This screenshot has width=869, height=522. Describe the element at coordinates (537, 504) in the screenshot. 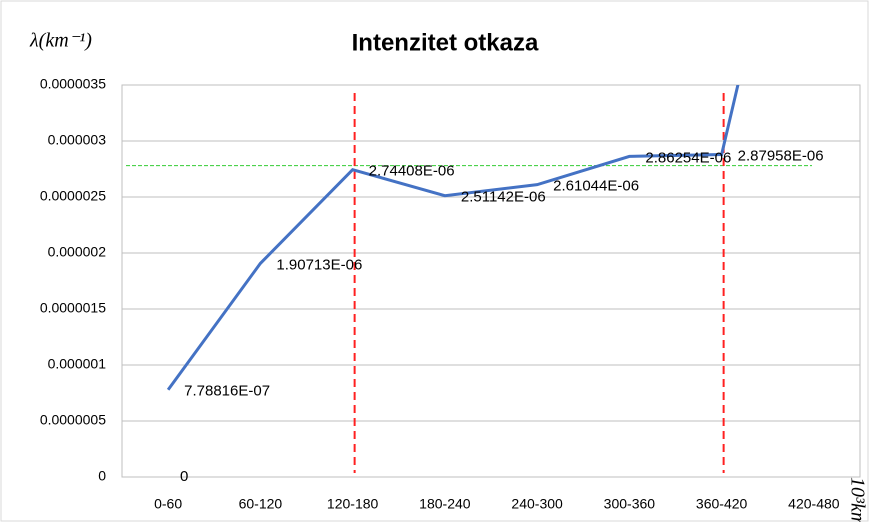

I see `x-tick-label: 240-300` at that location.